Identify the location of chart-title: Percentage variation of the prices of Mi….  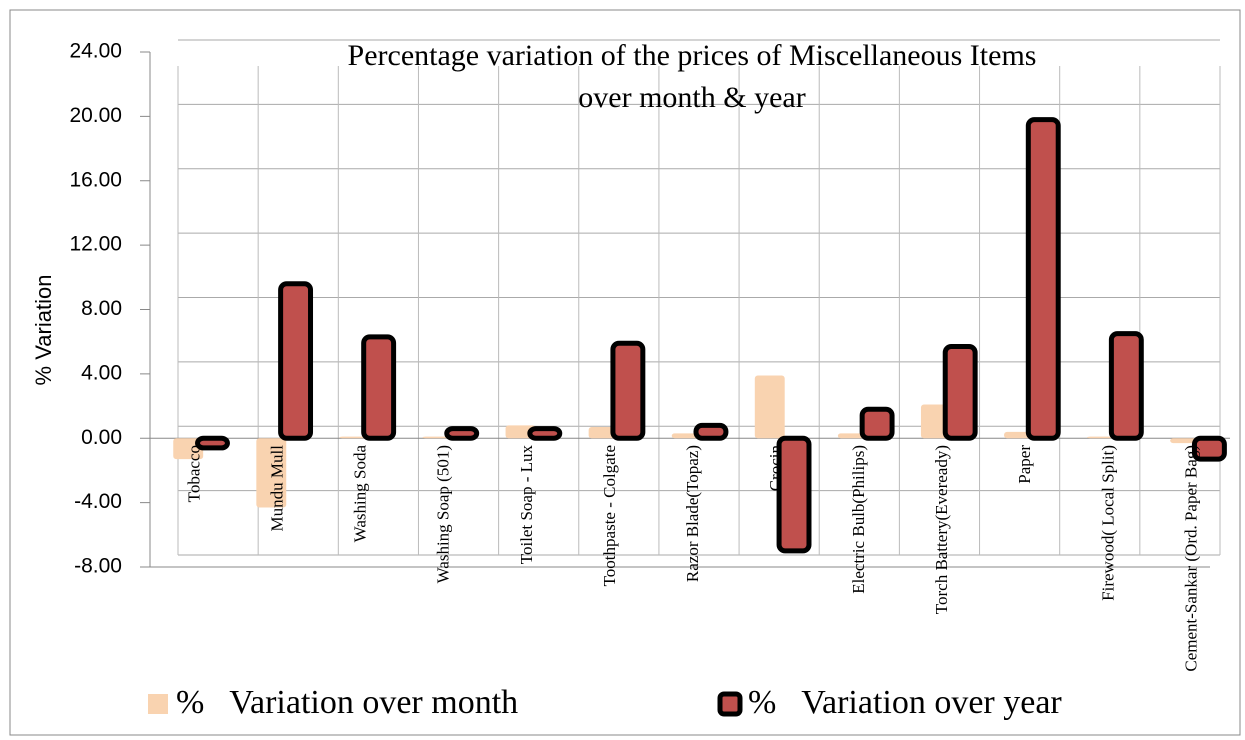
(692, 55).